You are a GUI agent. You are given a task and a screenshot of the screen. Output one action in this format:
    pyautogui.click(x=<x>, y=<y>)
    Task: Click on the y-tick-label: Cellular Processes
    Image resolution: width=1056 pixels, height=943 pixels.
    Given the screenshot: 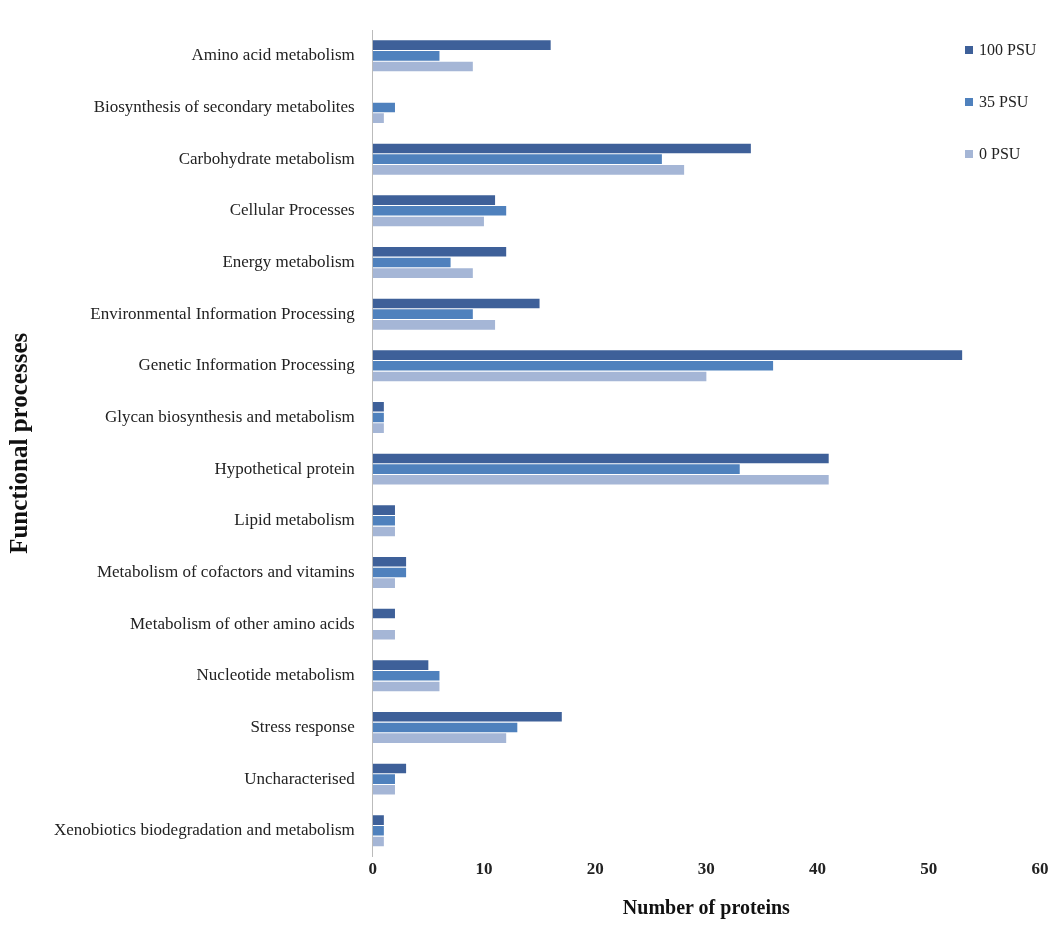 What is the action you would take?
    pyautogui.click(x=292, y=210)
    